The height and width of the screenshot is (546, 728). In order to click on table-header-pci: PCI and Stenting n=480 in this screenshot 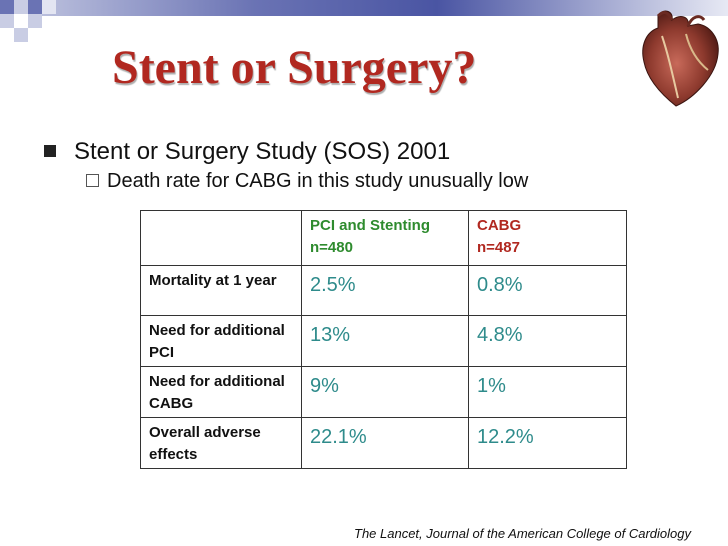, I will do `click(385, 238)`.